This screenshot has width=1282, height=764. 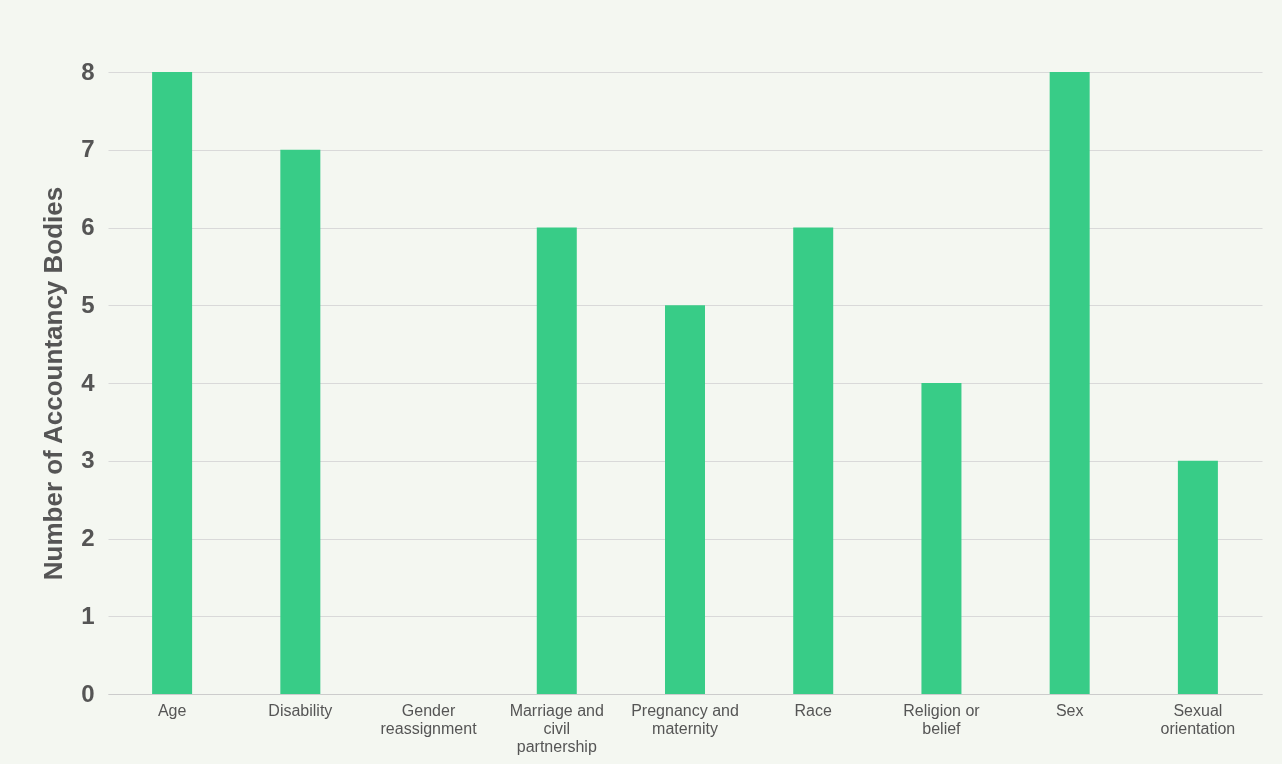 What do you see at coordinates (88, 304) in the screenshot?
I see `y-tick-label: 5` at bounding box center [88, 304].